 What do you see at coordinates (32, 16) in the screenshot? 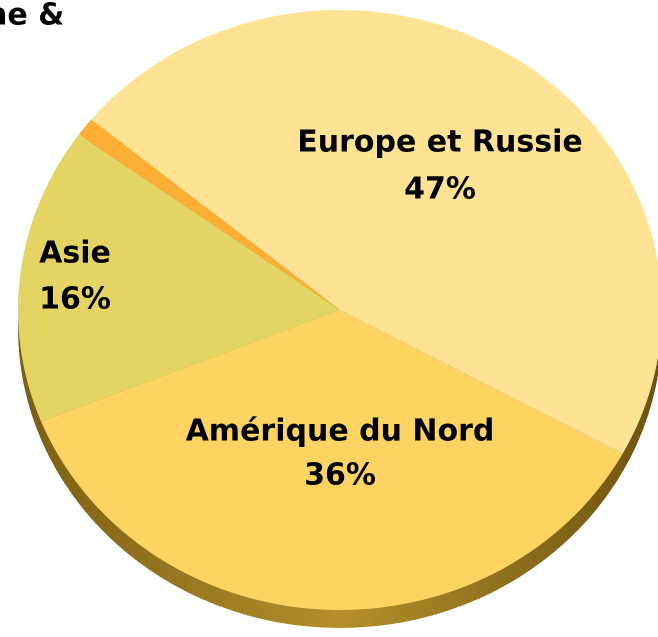
I see `chart-title: ne &` at bounding box center [32, 16].